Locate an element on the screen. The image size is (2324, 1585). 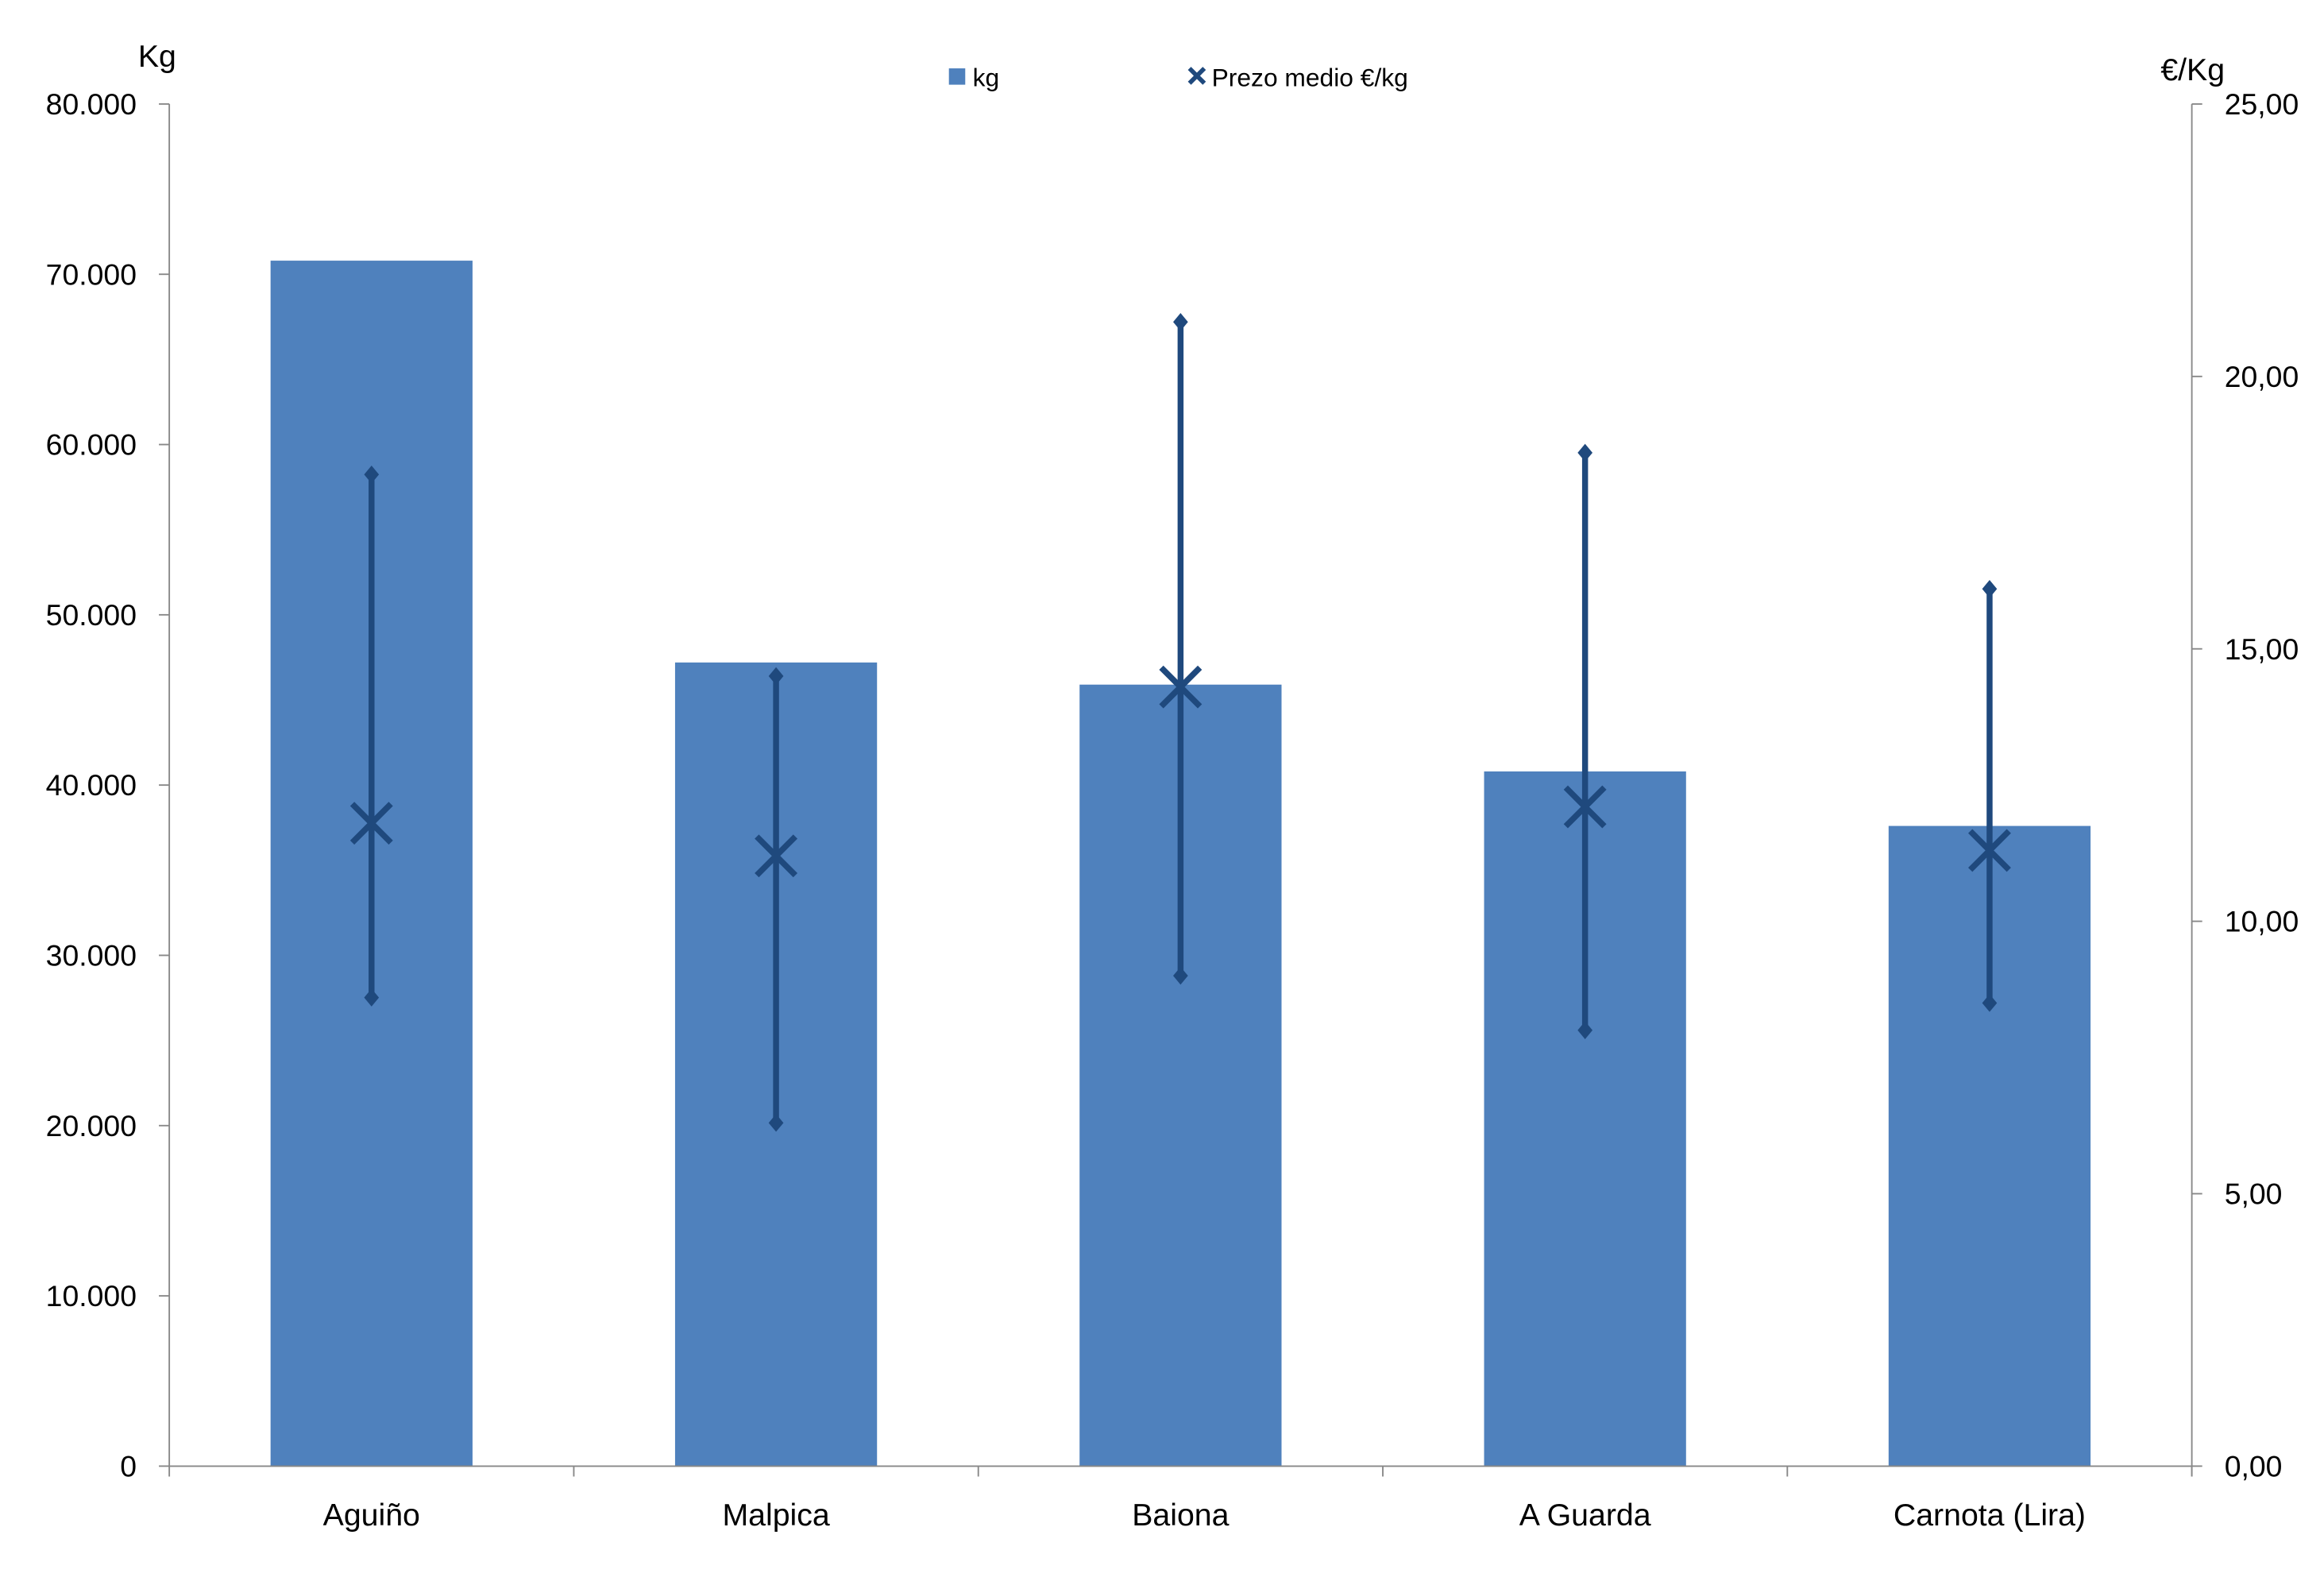
legend-x-icon is located at coordinates (1196, 76).